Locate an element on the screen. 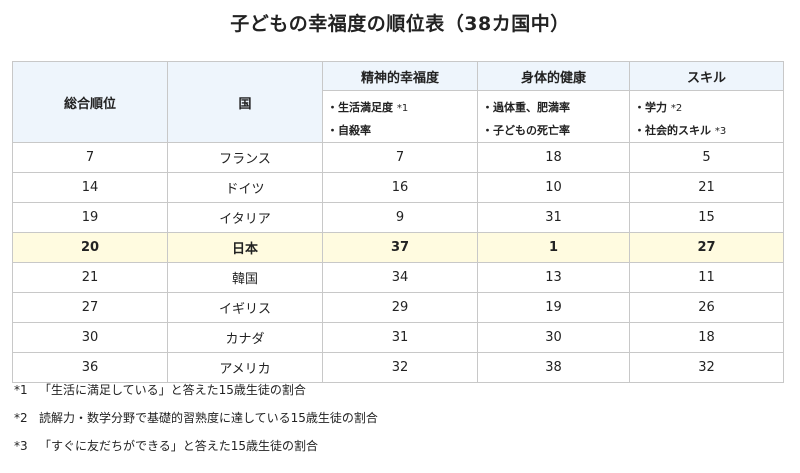 Image resolution: width=800 pixels, height=473 pixels. cell-physical: 10 is located at coordinates (553, 187).